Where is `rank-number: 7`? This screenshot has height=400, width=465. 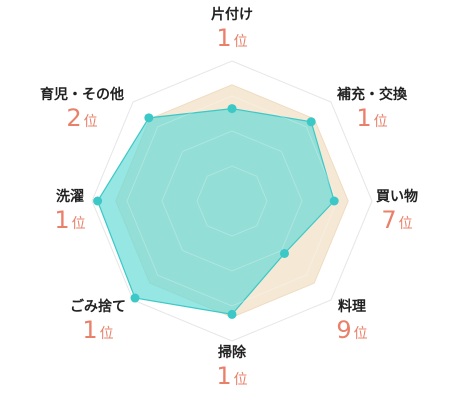
rank-number: 7 is located at coordinates (389, 220).